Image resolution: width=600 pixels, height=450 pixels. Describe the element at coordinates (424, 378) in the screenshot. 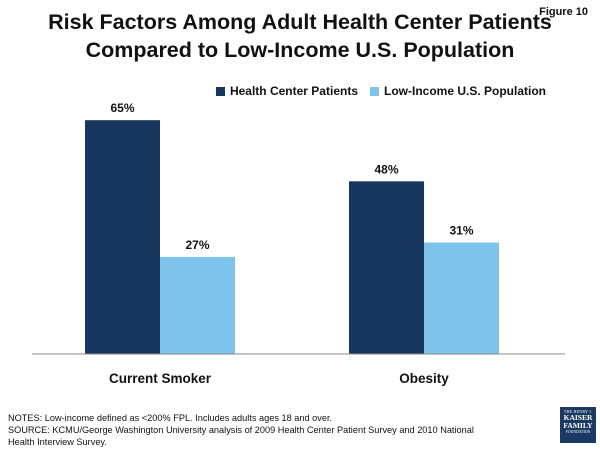

I see `x-tick-label-obesity: Obesity` at that location.